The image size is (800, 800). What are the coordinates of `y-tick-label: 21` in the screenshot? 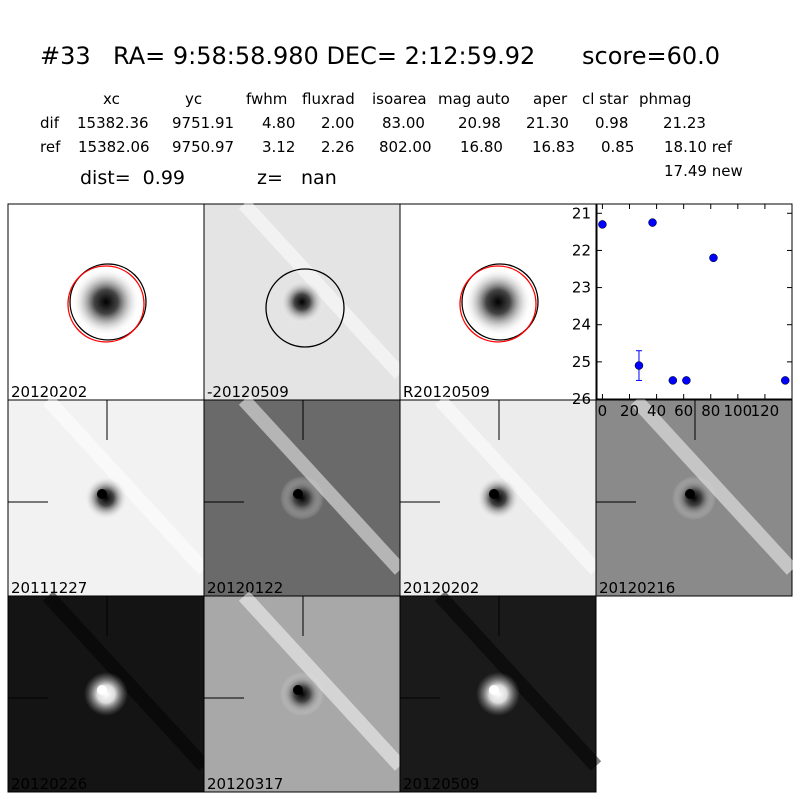 It's located at (581, 213).